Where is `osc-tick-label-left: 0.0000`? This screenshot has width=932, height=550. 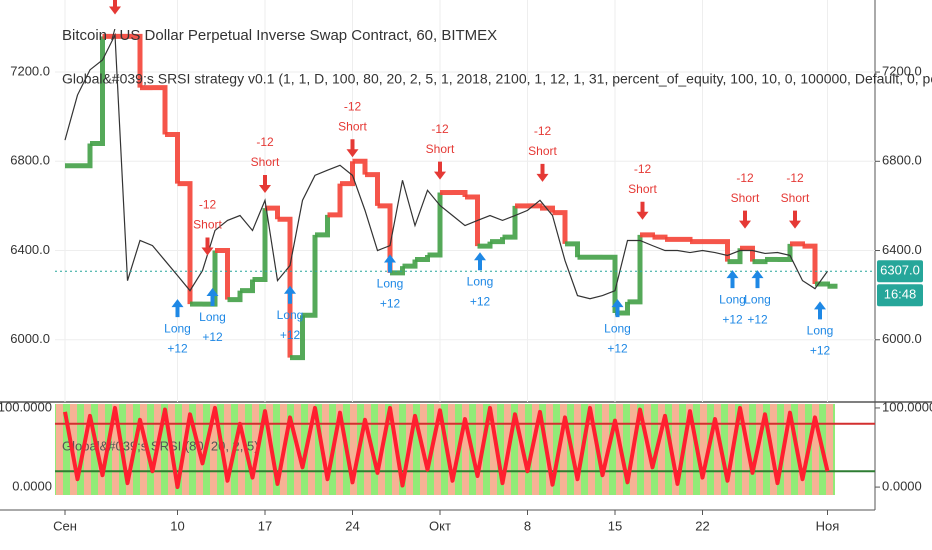 osc-tick-label-left: 0.0000 is located at coordinates (32, 486).